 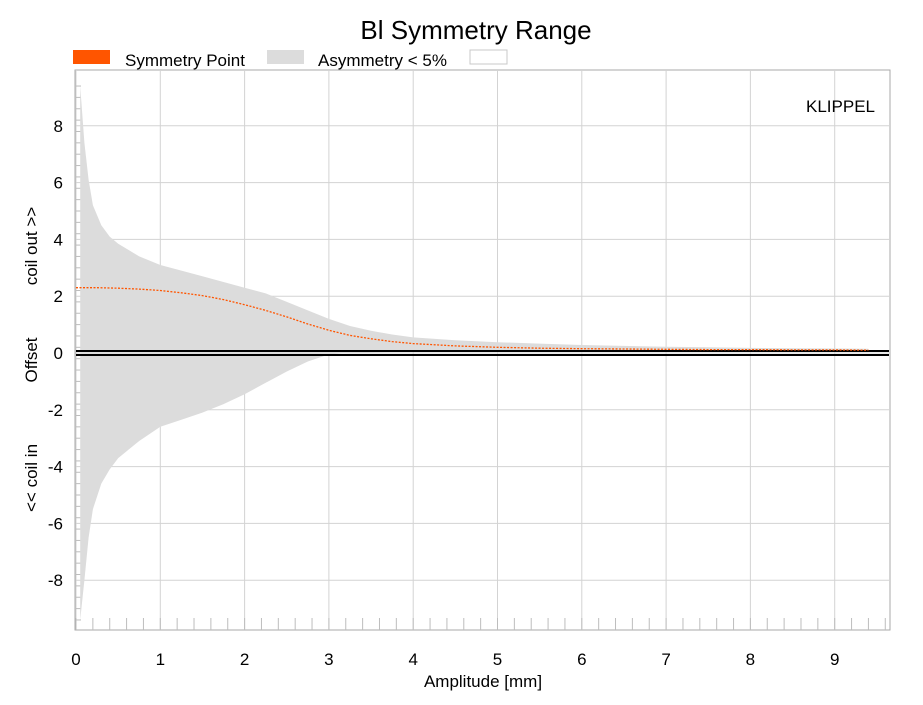 I want to click on x-tick-label-1: 1, so click(x=160, y=659).